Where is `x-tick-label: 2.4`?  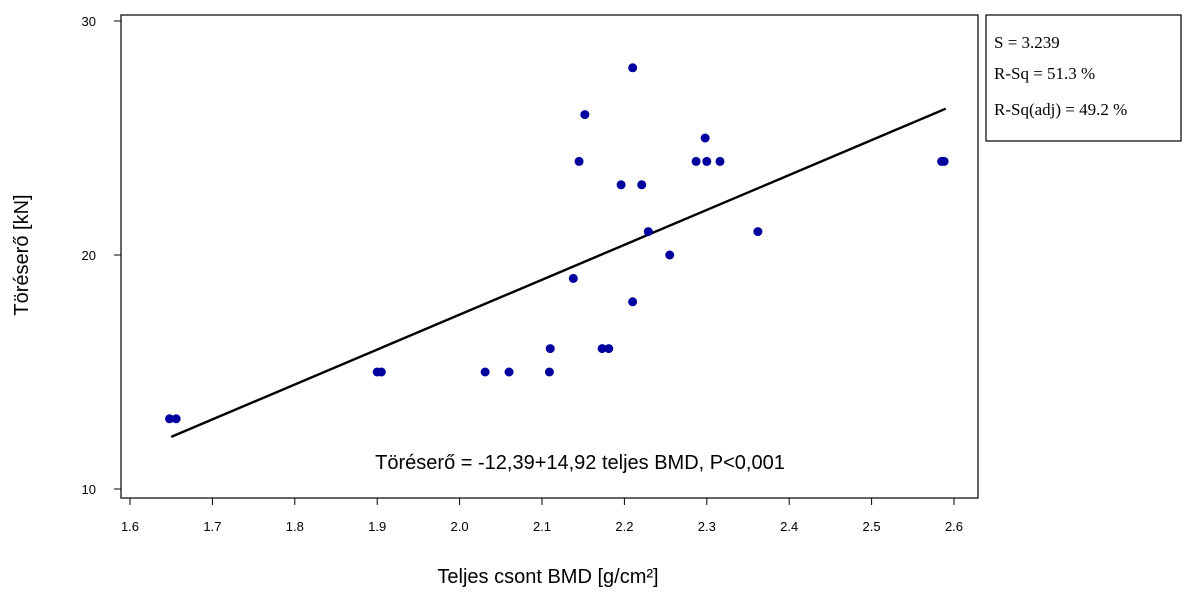 x-tick-label: 2.4 is located at coordinates (789, 526).